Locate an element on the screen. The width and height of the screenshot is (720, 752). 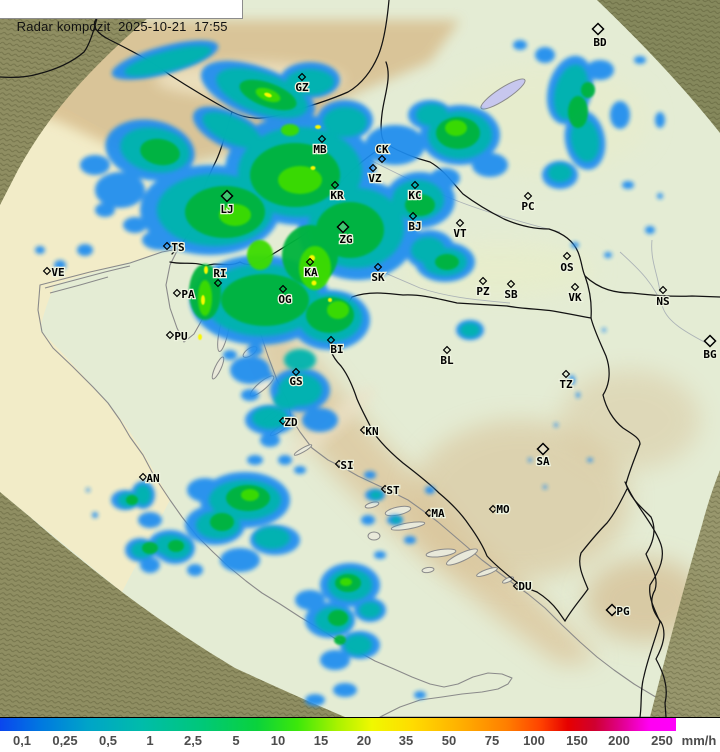
station-marker-TZ is located at coordinates (566, 374).